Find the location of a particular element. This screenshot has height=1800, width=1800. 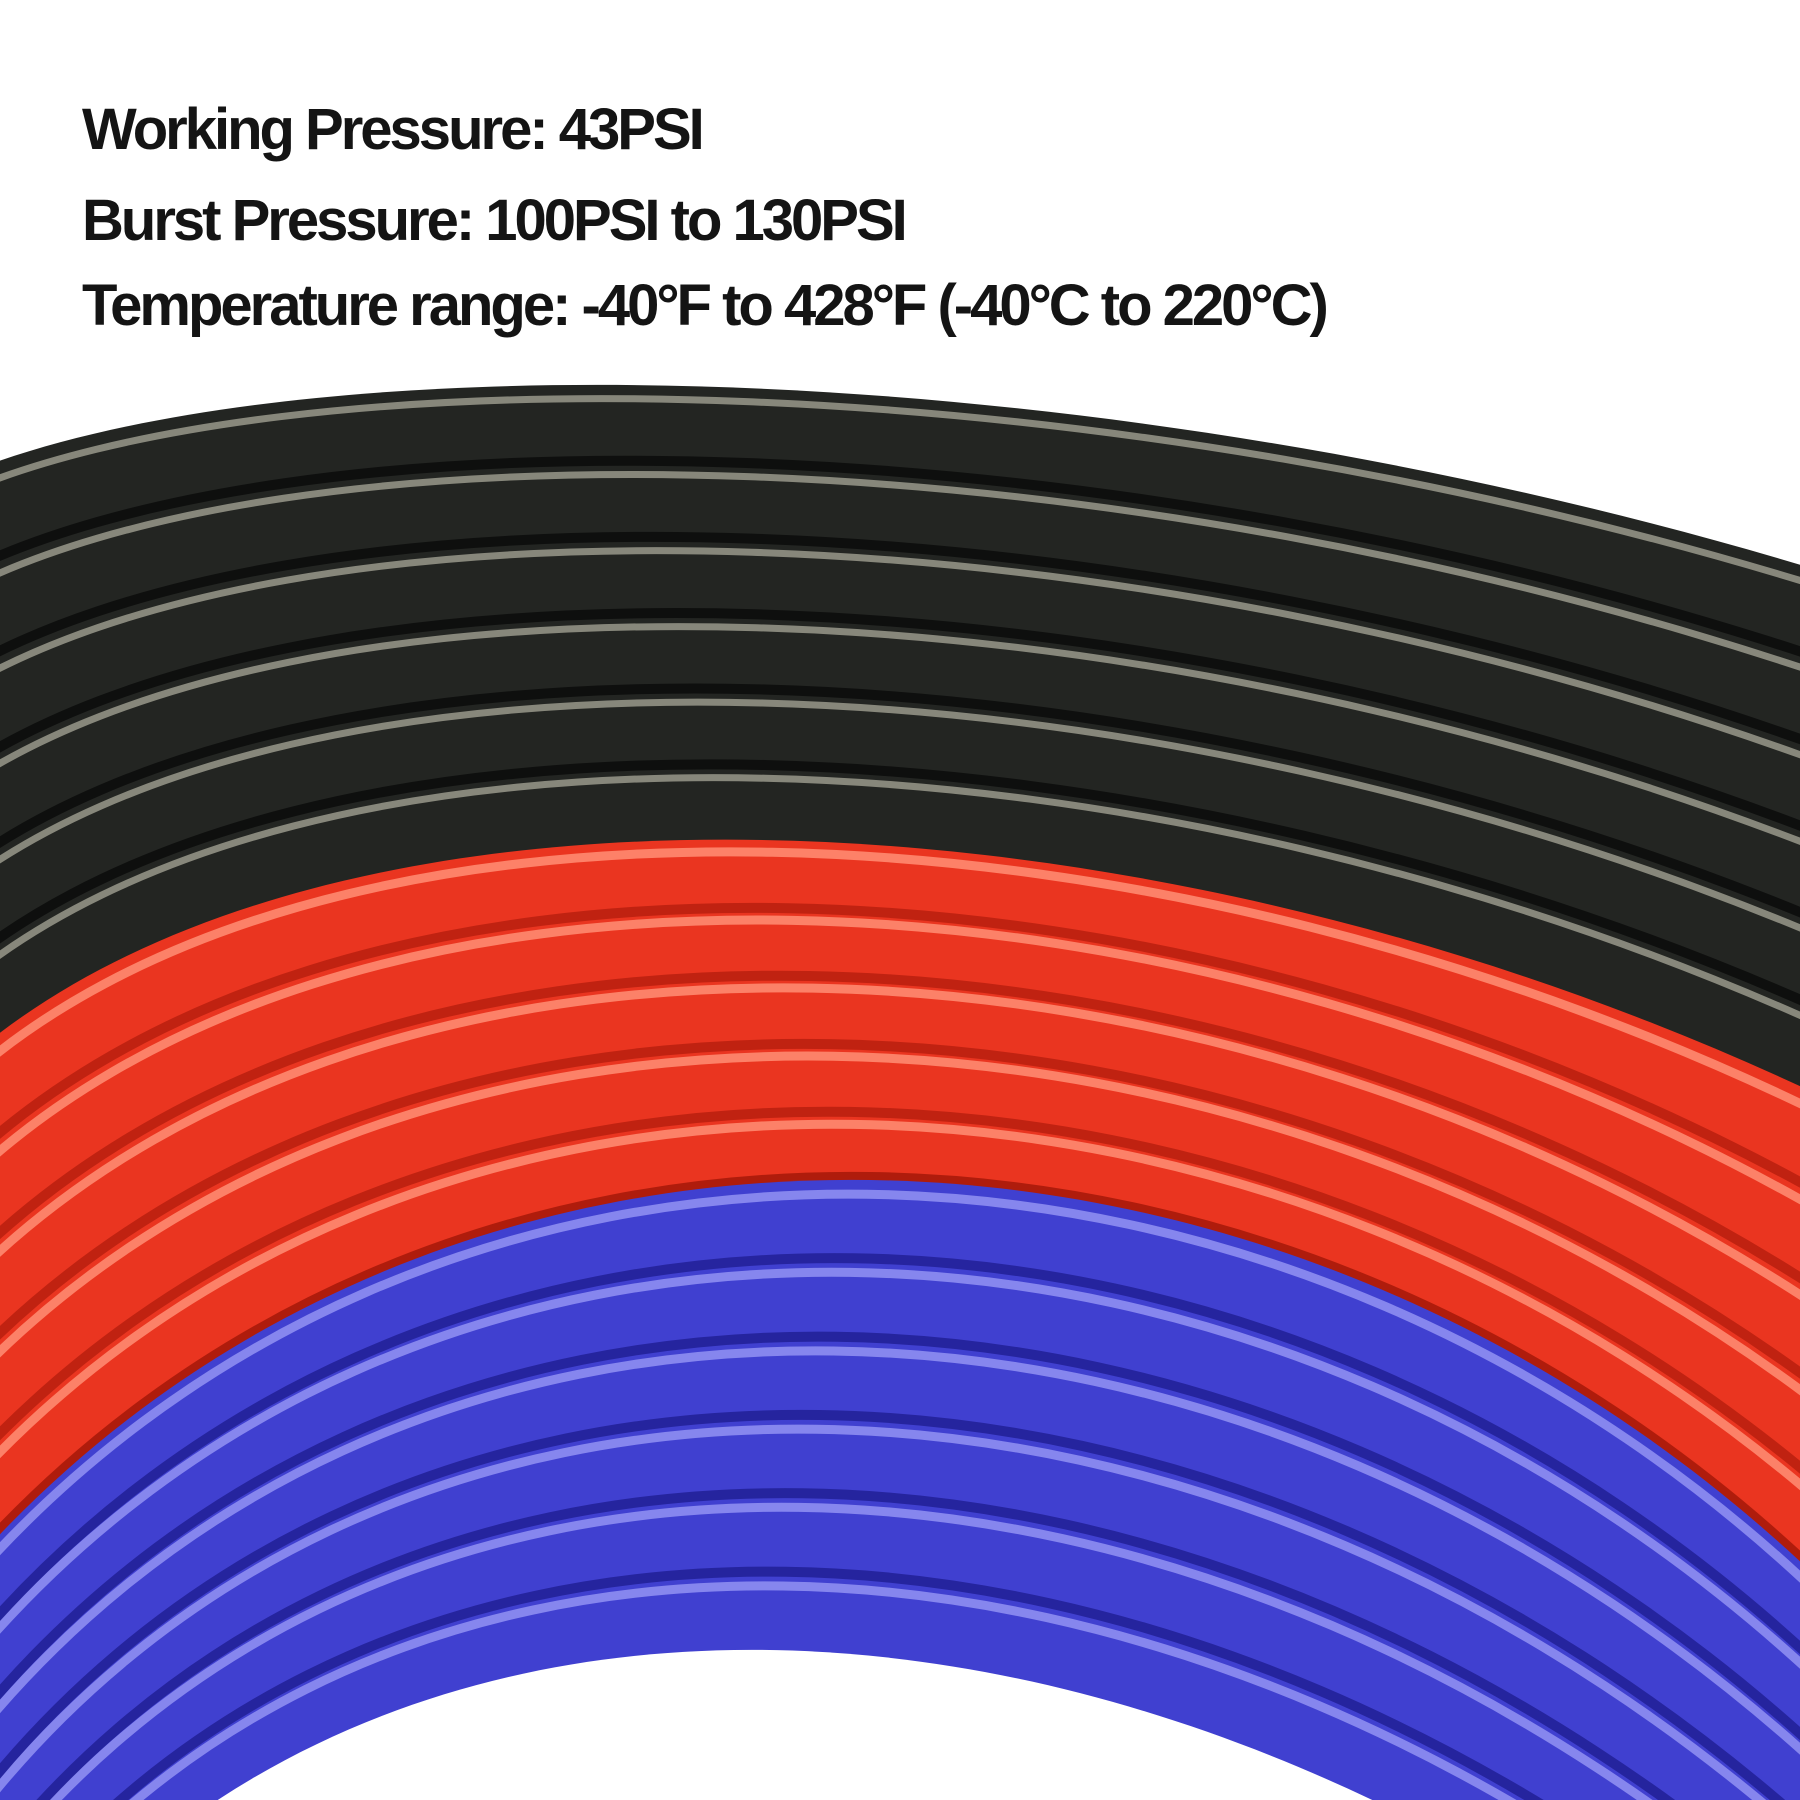

red-tube-highlight is located at coordinates (900, 978).